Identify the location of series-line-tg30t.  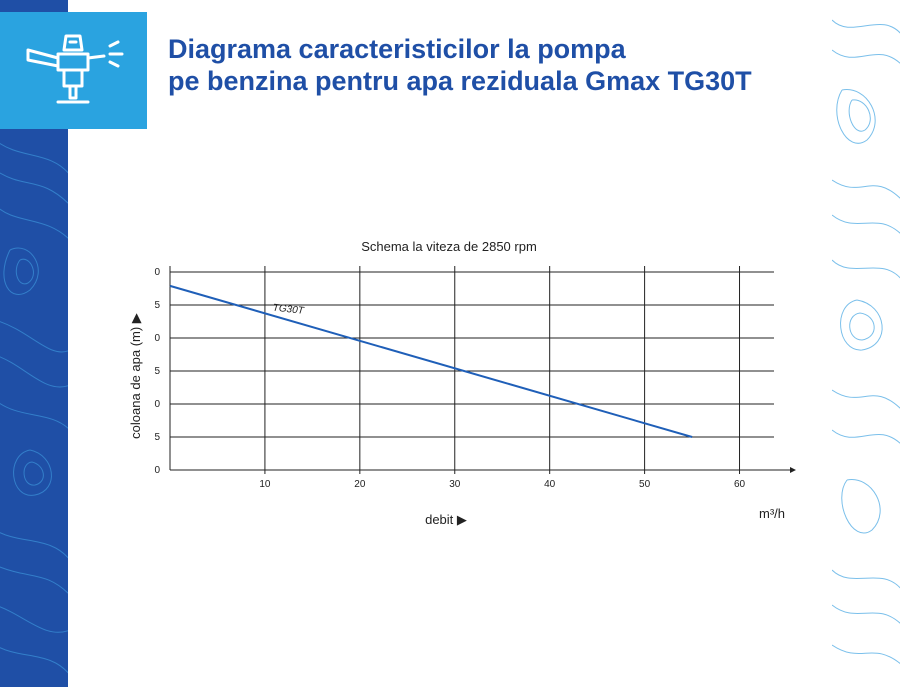
(431, 361).